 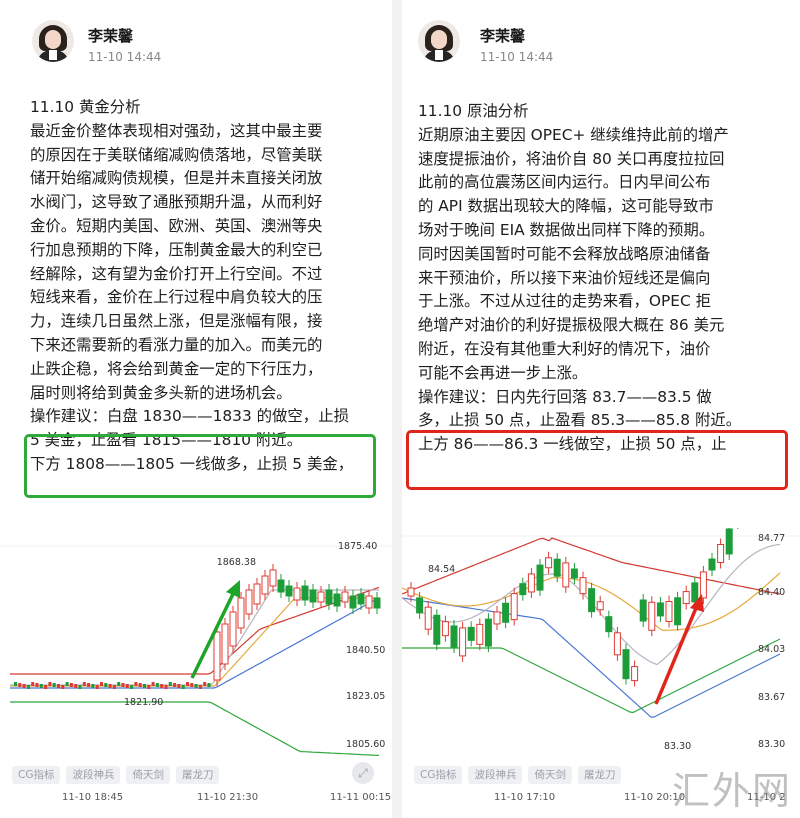 What do you see at coordinates (503, 372) in the screenshot?
I see `text-line: 可能不会再进一步上涨。` at bounding box center [503, 372].